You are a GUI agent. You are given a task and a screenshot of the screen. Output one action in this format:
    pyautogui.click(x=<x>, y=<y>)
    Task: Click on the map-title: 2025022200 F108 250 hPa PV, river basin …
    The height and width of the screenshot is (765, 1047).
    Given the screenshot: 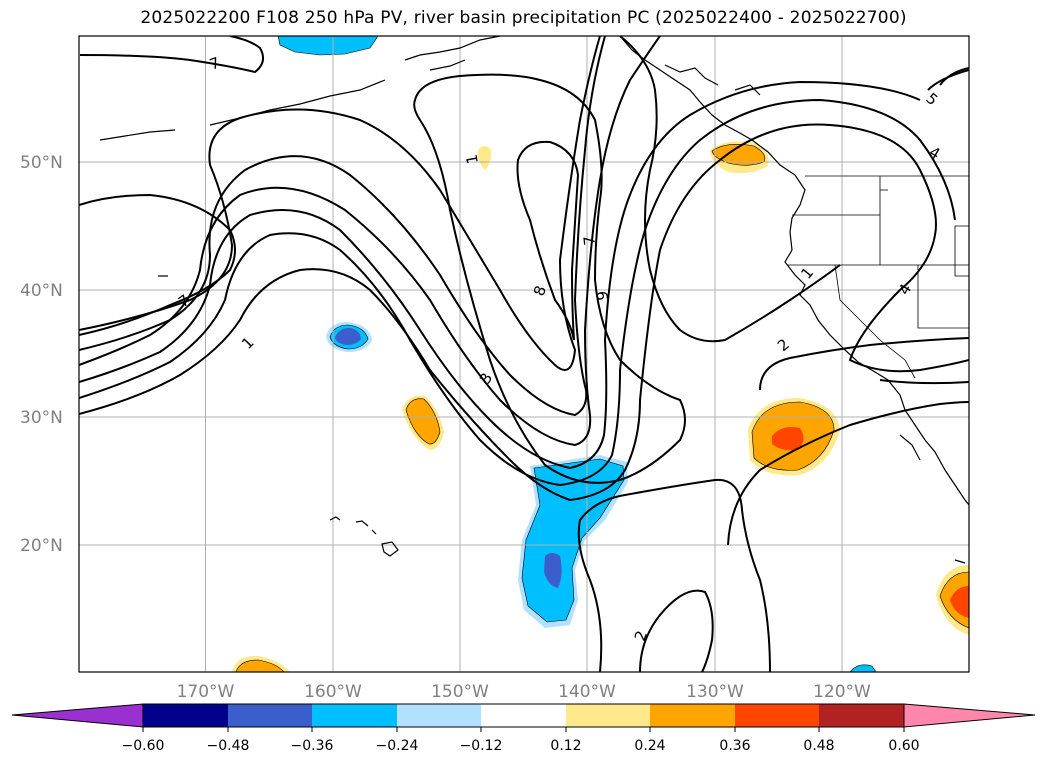 What is the action you would take?
    pyautogui.click(x=523, y=18)
    